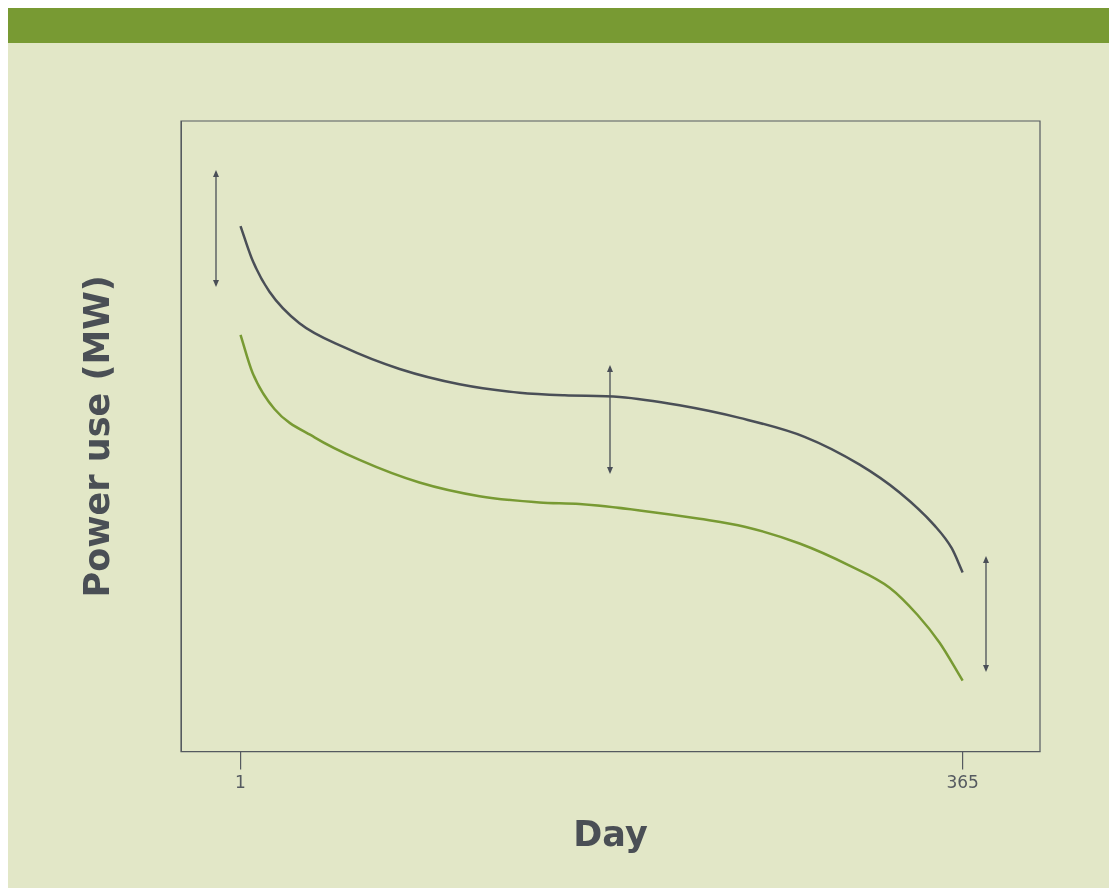 The image size is (1109, 888). What do you see at coordinates (97, 436) in the screenshot?
I see `y-axis-title: Power use (MW)` at bounding box center [97, 436].